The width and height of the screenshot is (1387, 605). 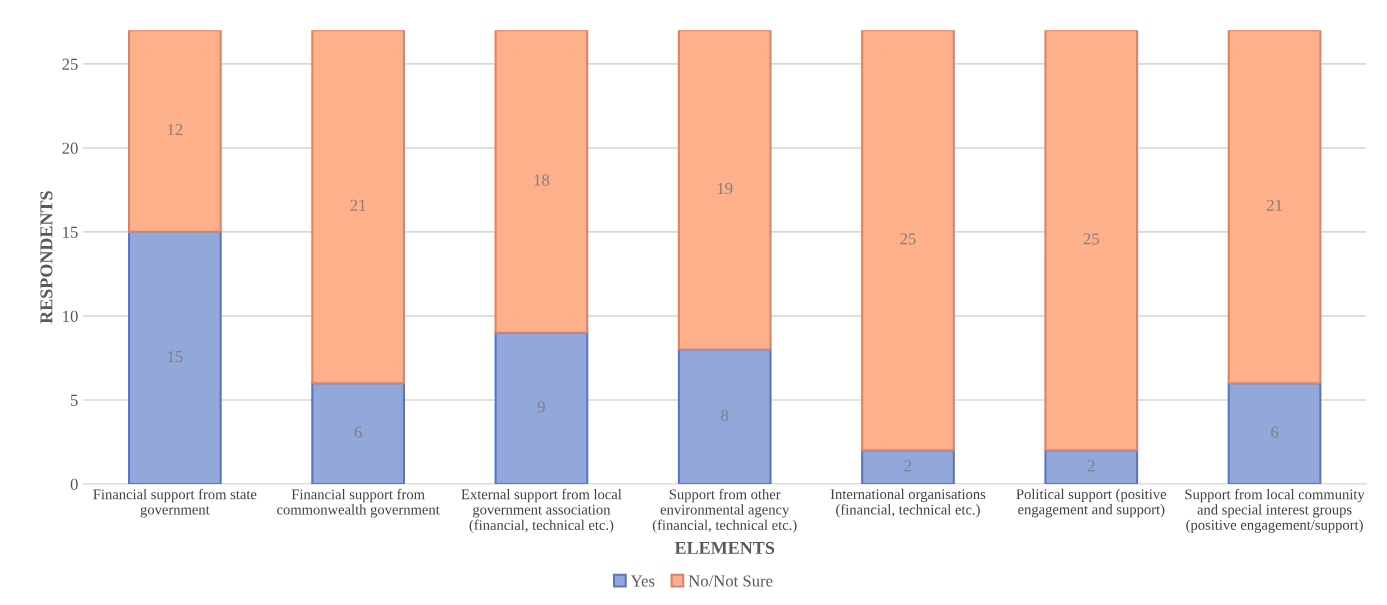 What do you see at coordinates (70, 232) in the screenshot?
I see `y-tick-label: 15` at bounding box center [70, 232].